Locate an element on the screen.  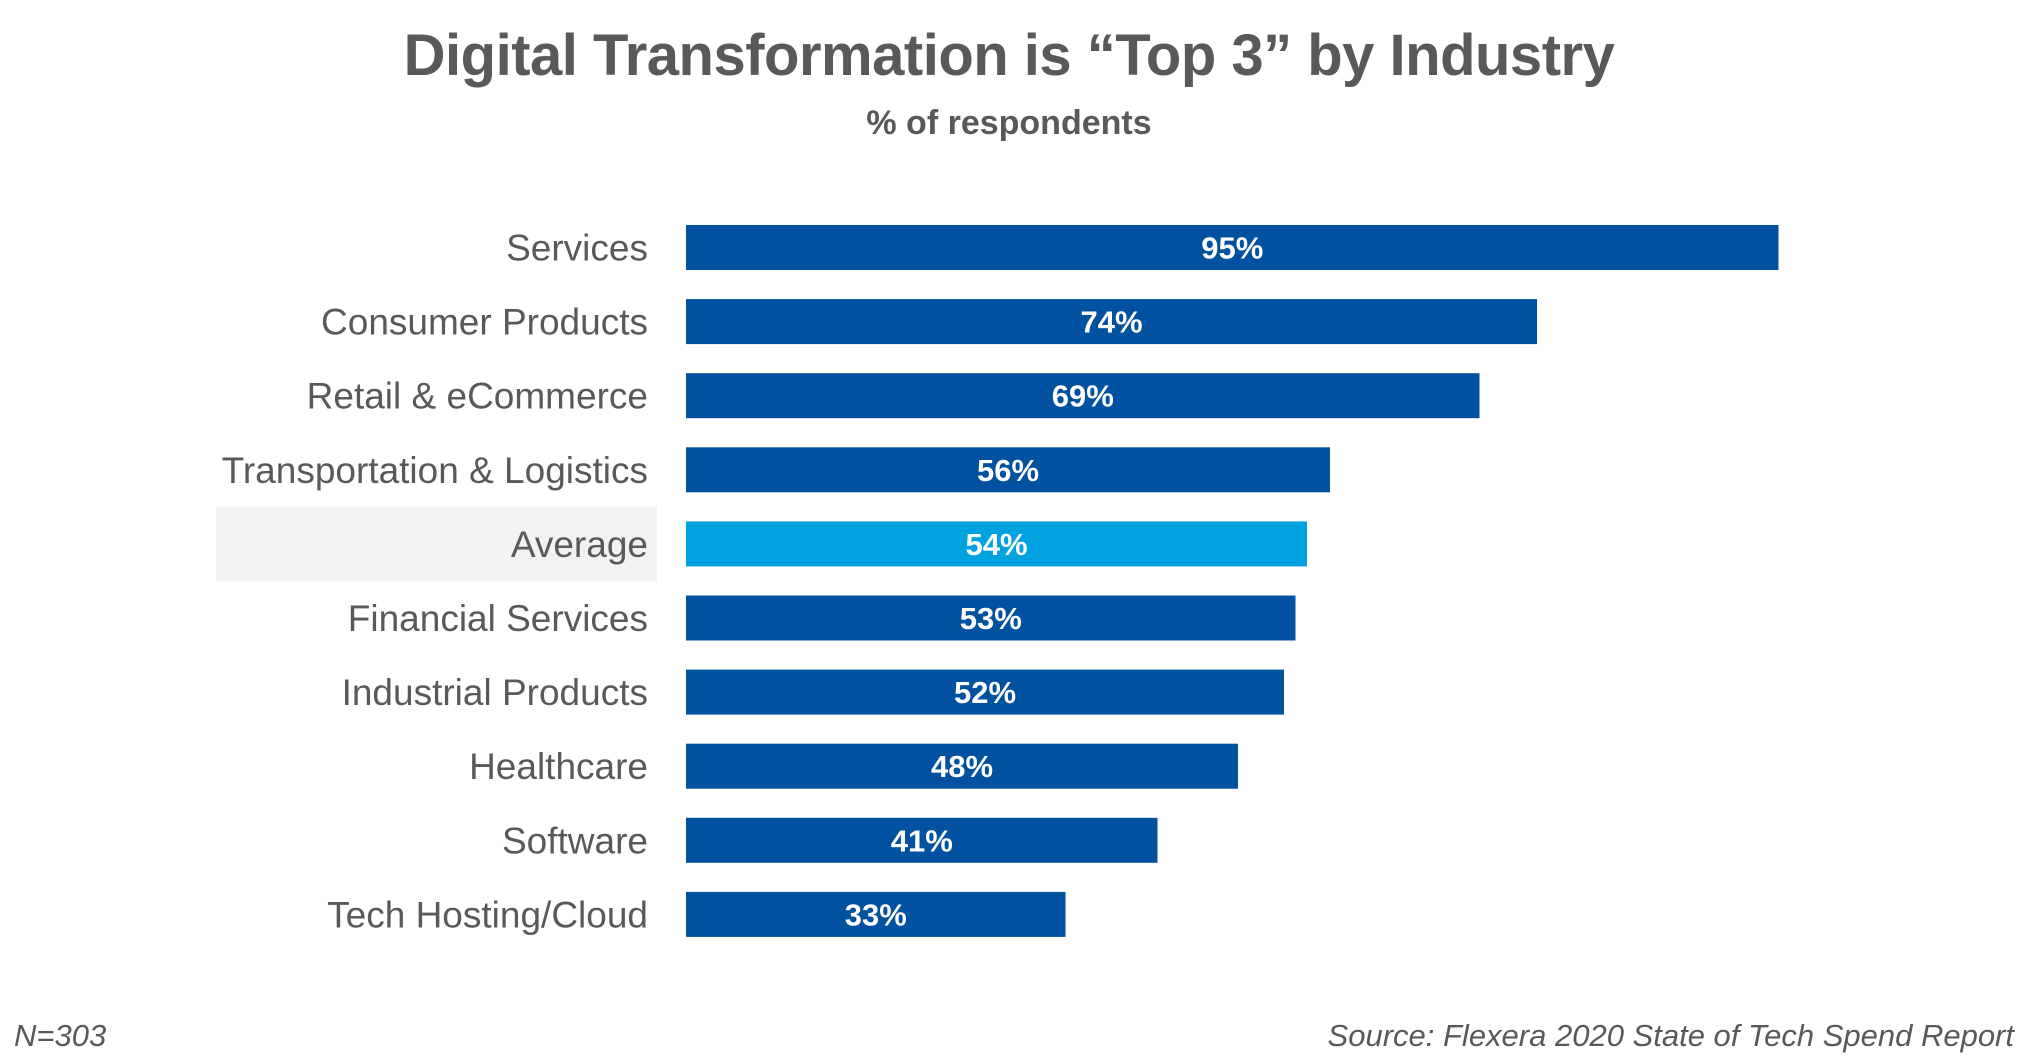
category-label: Financial Services is located at coordinates (498, 618).